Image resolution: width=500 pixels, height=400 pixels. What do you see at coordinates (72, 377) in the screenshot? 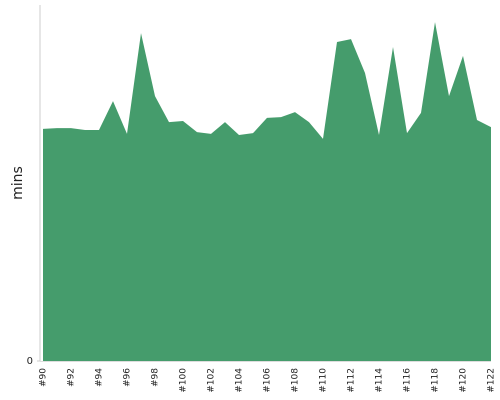
I see `x-tick-label: #92` at bounding box center [72, 377].